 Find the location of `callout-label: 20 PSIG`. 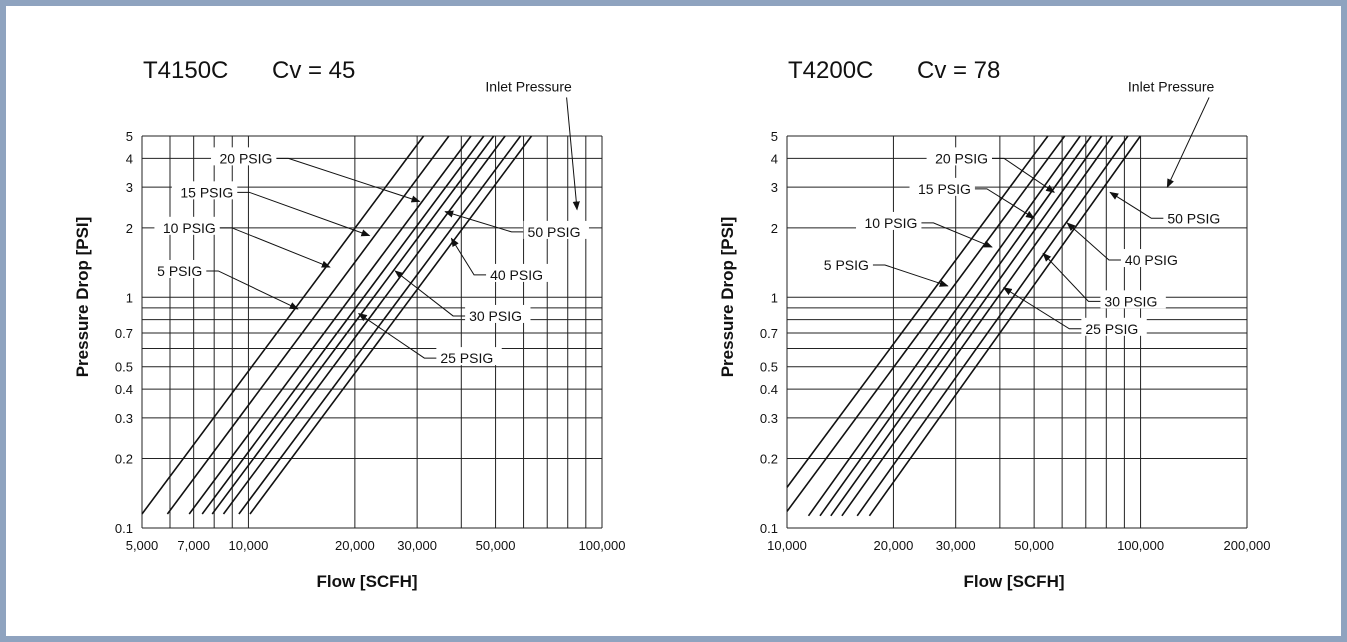

callout-label: 20 PSIG is located at coordinates (961, 158).